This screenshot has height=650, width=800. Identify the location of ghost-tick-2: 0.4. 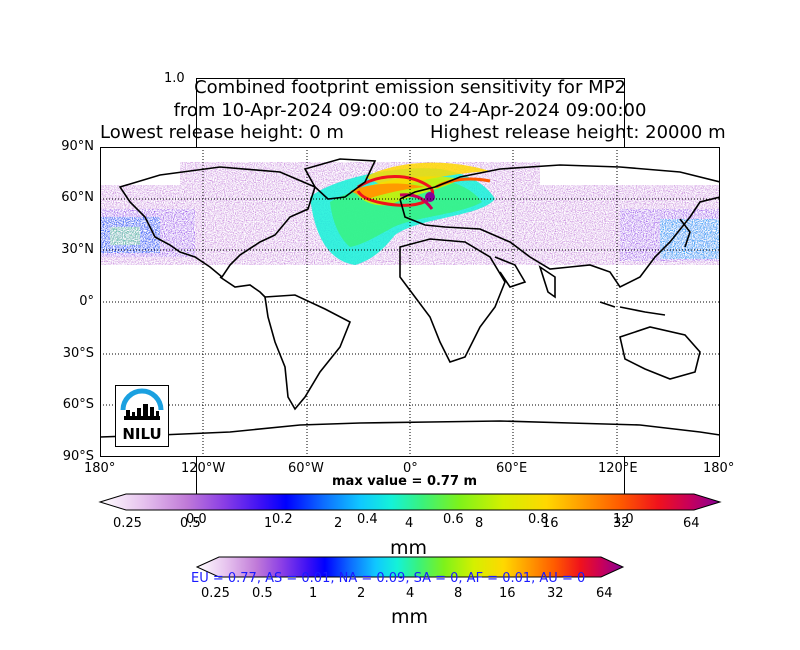
(367, 519).